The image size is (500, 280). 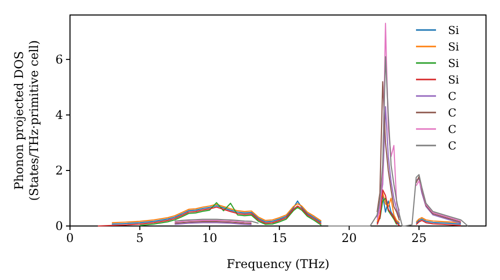 I want to click on y-tick-label: 2, so click(x=59, y=170).